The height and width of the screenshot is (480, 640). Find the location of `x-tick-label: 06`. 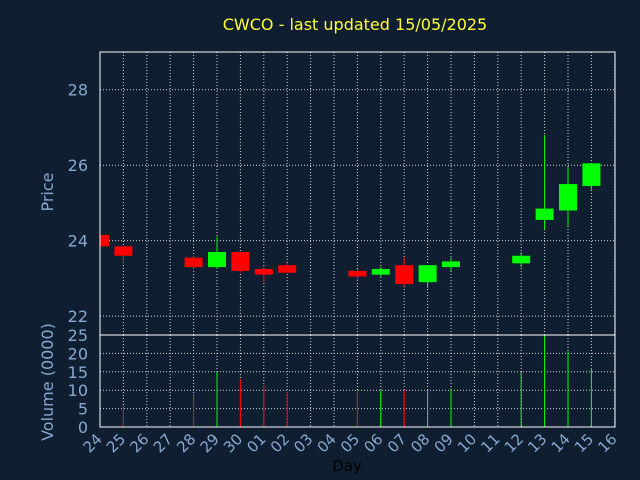

x-tick-label: 06 is located at coordinates (373, 443).